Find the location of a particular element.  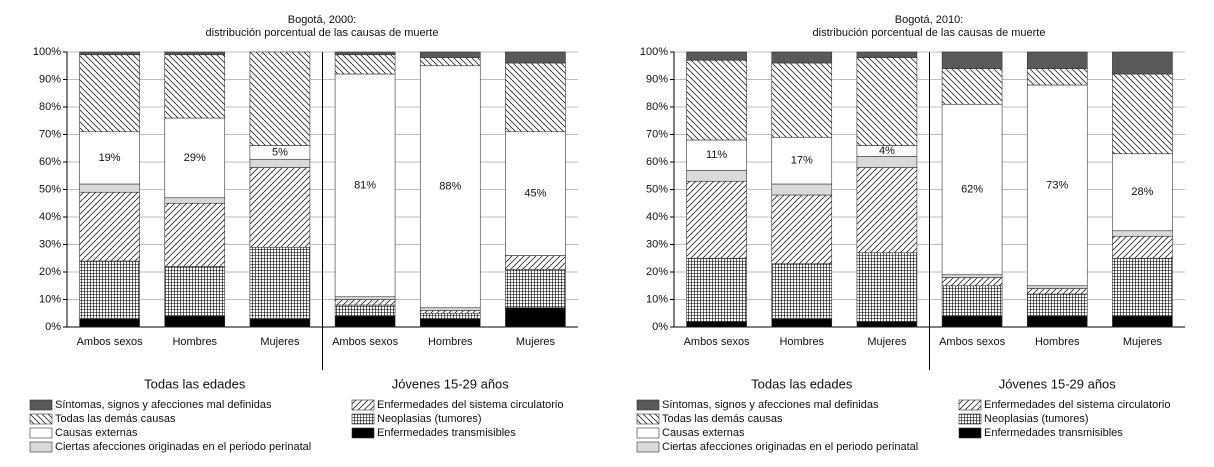

y-tick-label: 40% is located at coordinates (50, 217).